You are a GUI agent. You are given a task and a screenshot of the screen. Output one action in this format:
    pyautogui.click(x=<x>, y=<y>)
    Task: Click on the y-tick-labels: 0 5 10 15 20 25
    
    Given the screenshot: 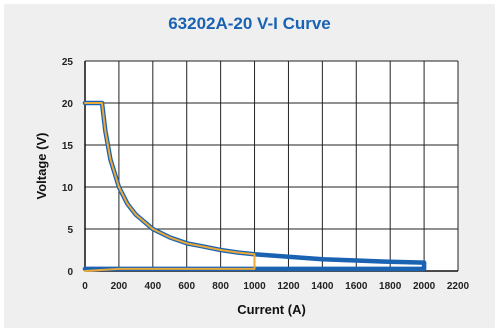 What is the action you would take?
    pyautogui.click(x=68, y=167)
    